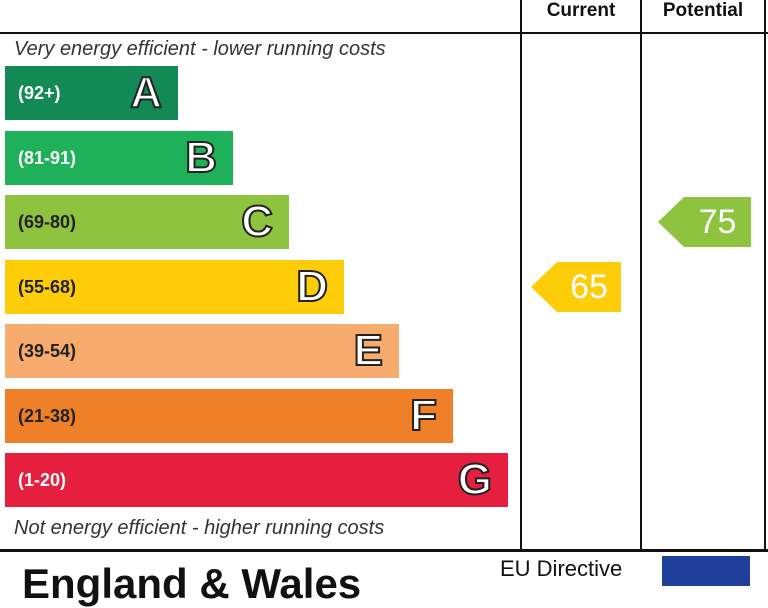 Image resolution: width=768 pixels, height=608 pixels. I want to click on frame-line-header, so click(384, 33).